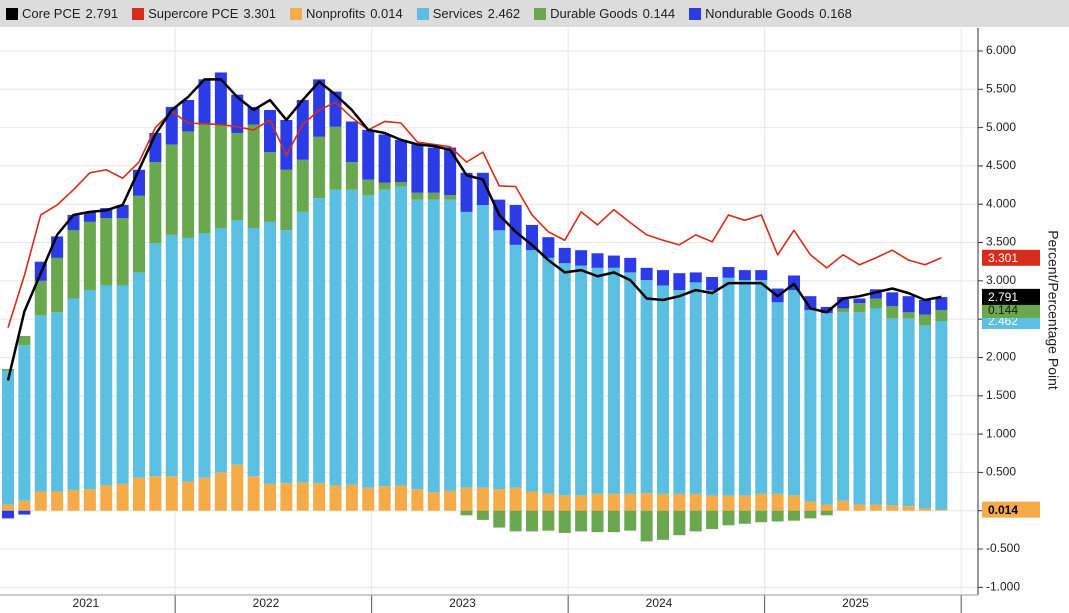  What do you see at coordinates (266, 603) in the screenshot?
I see `x-tick-label: 2022` at bounding box center [266, 603].